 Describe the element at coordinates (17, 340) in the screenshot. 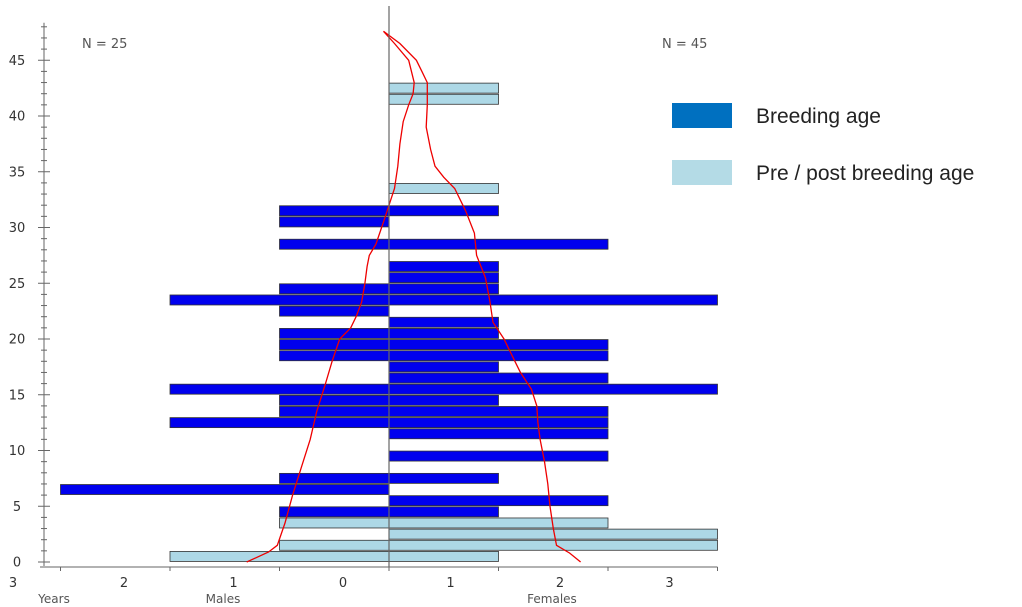

I see `y-tick-label: 20` at that location.